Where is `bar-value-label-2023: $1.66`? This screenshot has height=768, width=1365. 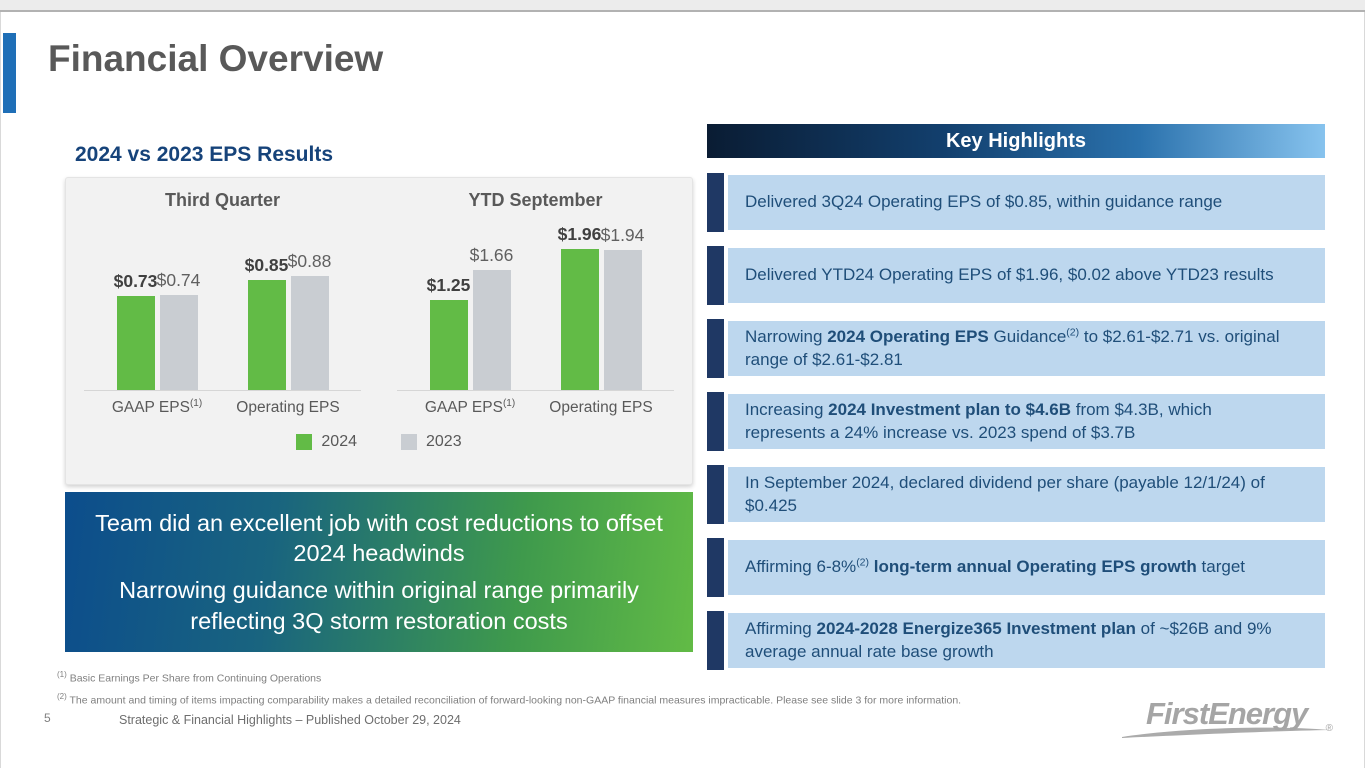 bar-value-label-2023: $1.66 is located at coordinates (491, 255).